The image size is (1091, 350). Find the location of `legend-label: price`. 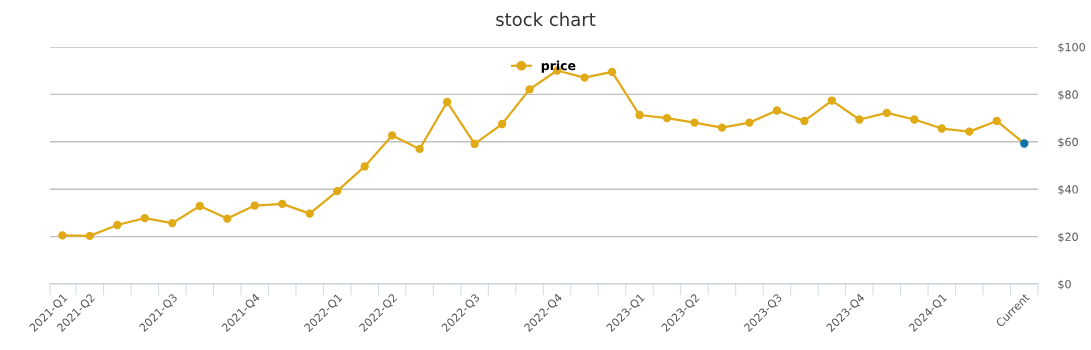

legend-label: price is located at coordinates (558, 66).